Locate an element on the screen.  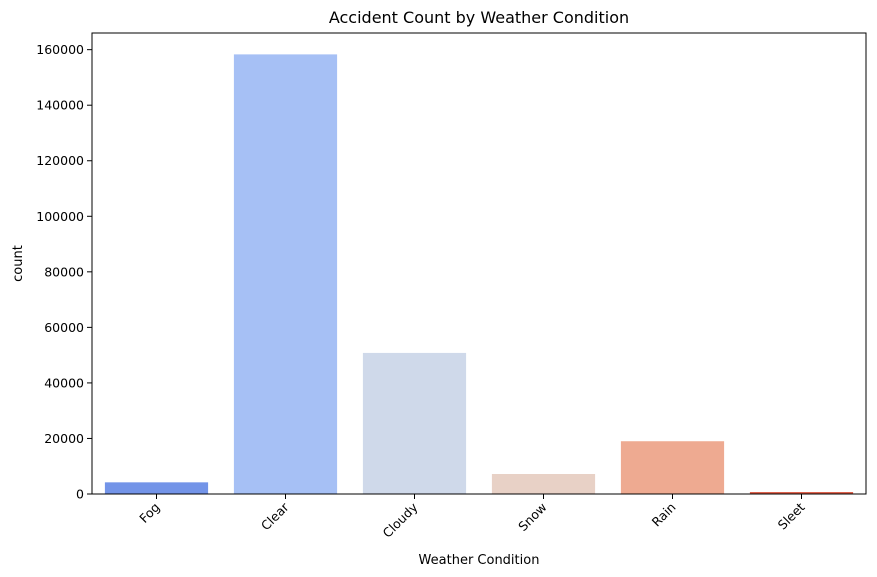
y-tick-label: 20000 is located at coordinates (64, 438).